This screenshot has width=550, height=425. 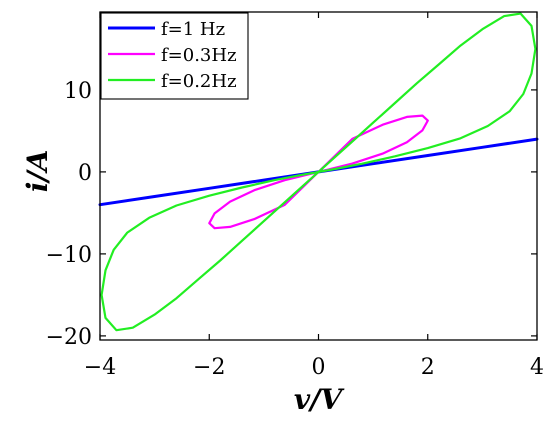 I want to click on x-tick-label: 2, so click(x=428, y=367).